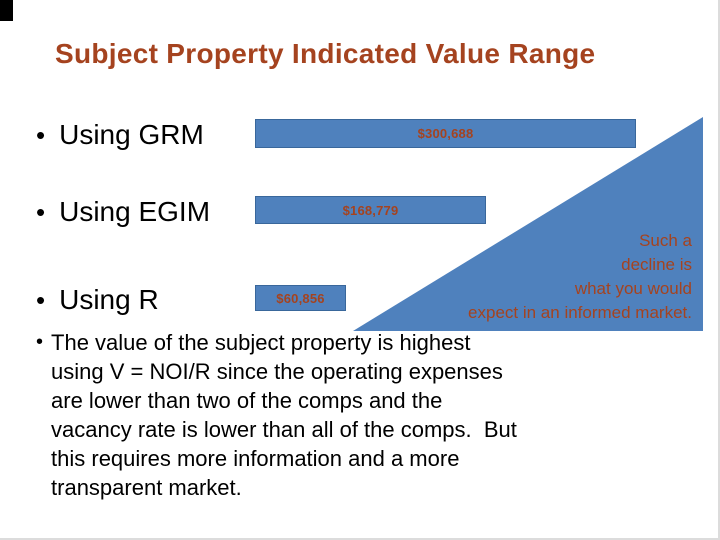  What do you see at coordinates (131, 134) in the screenshot?
I see `row-label-grm: Using GRM` at bounding box center [131, 134].